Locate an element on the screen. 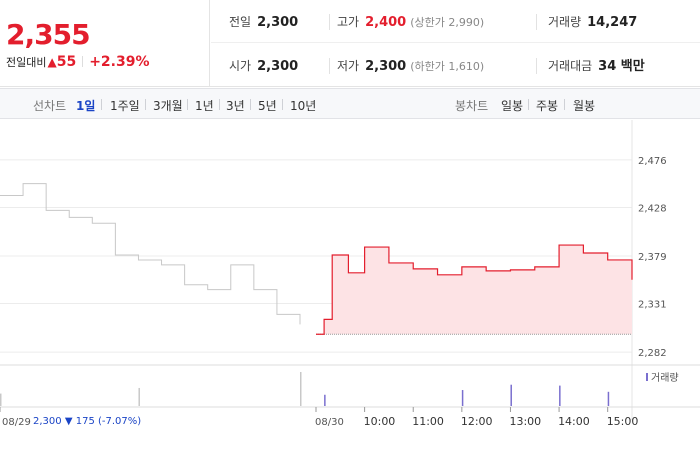 The image size is (700, 450). prev-close-stat: 전일 2,300 is located at coordinates (263, 21).